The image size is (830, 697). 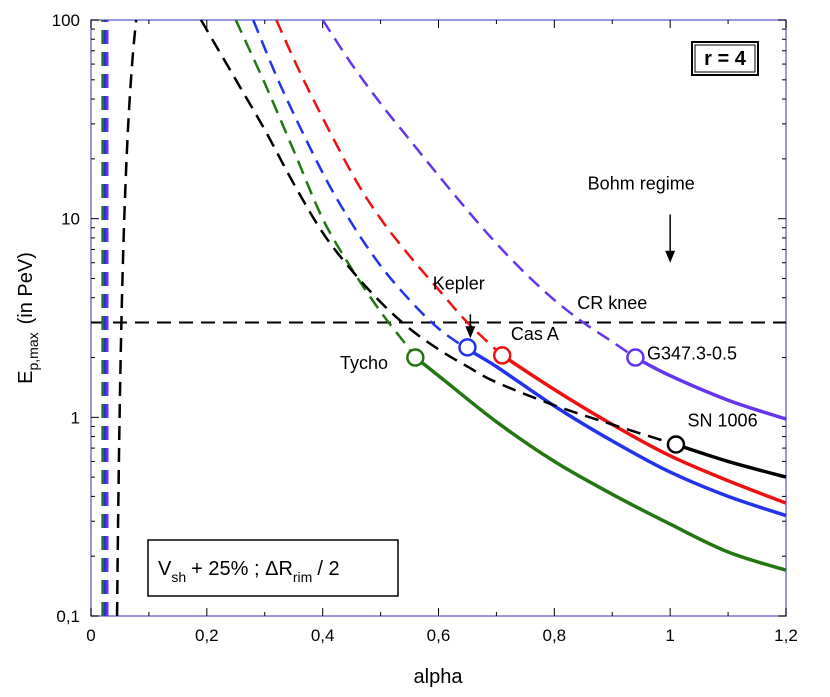 I want to click on series-solid-cas-a, so click(x=644, y=429).